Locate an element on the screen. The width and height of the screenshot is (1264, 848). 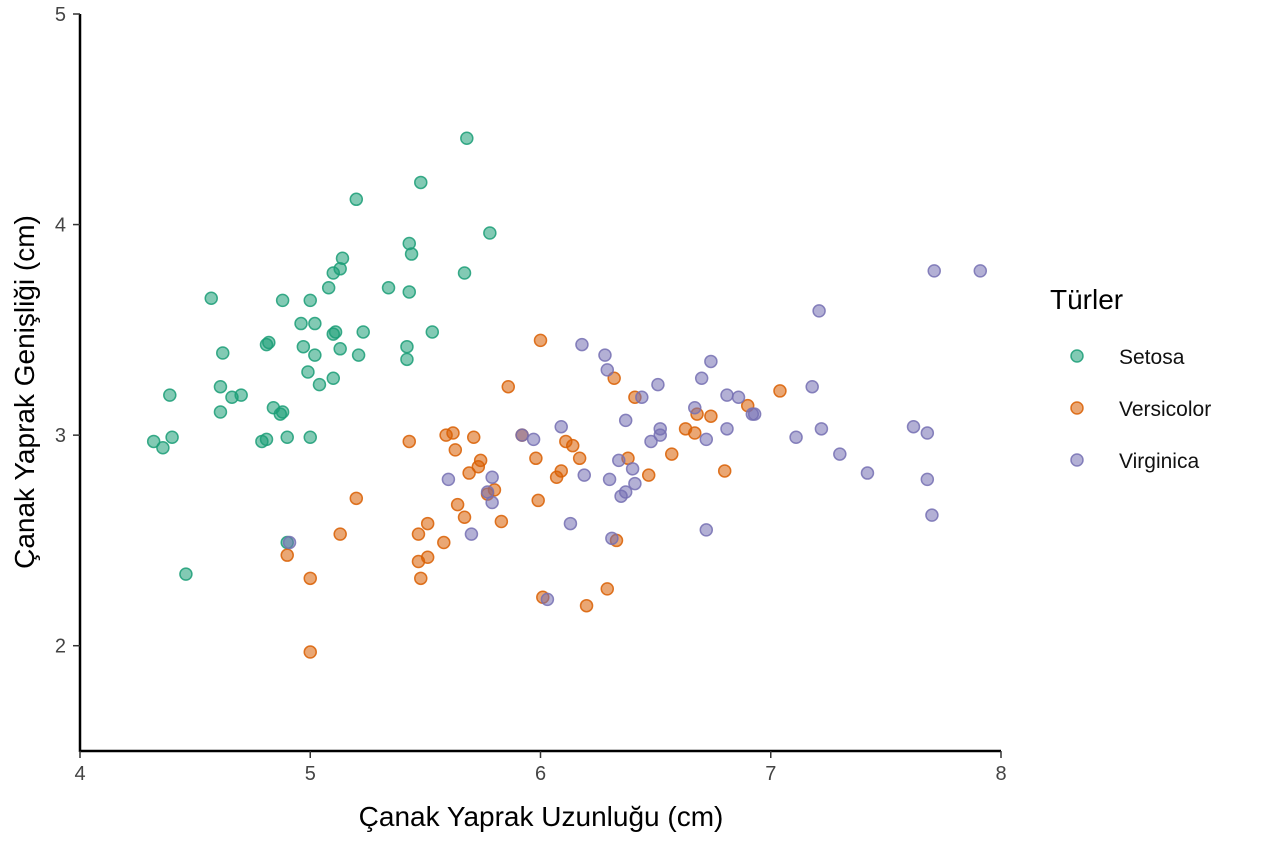
x-tick-label: 8 is located at coordinates (1000, 774).